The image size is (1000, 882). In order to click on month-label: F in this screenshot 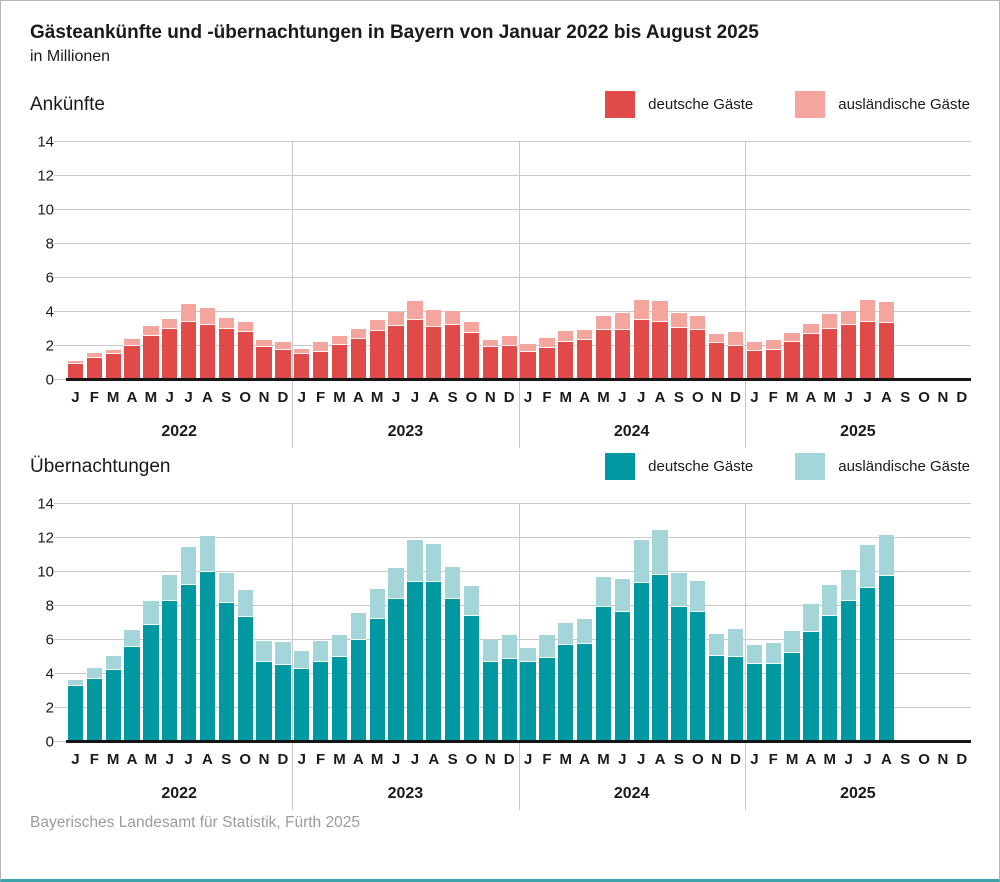, I will do `click(773, 397)`.